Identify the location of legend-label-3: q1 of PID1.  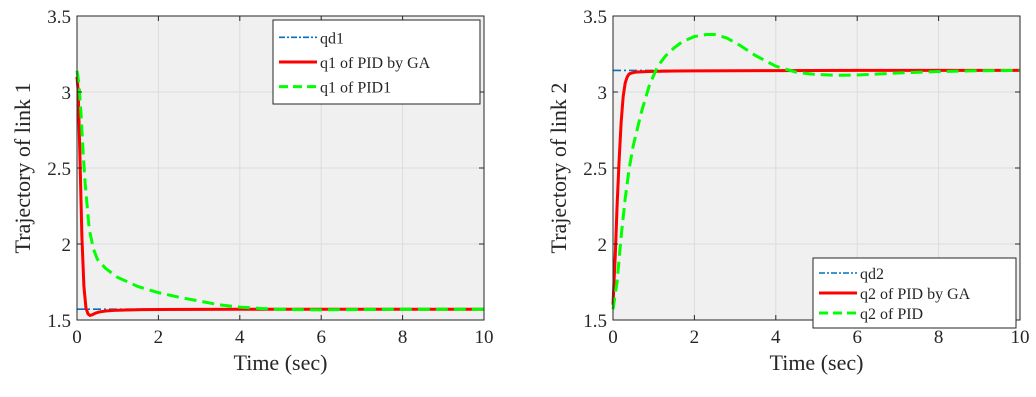
(355, 88).